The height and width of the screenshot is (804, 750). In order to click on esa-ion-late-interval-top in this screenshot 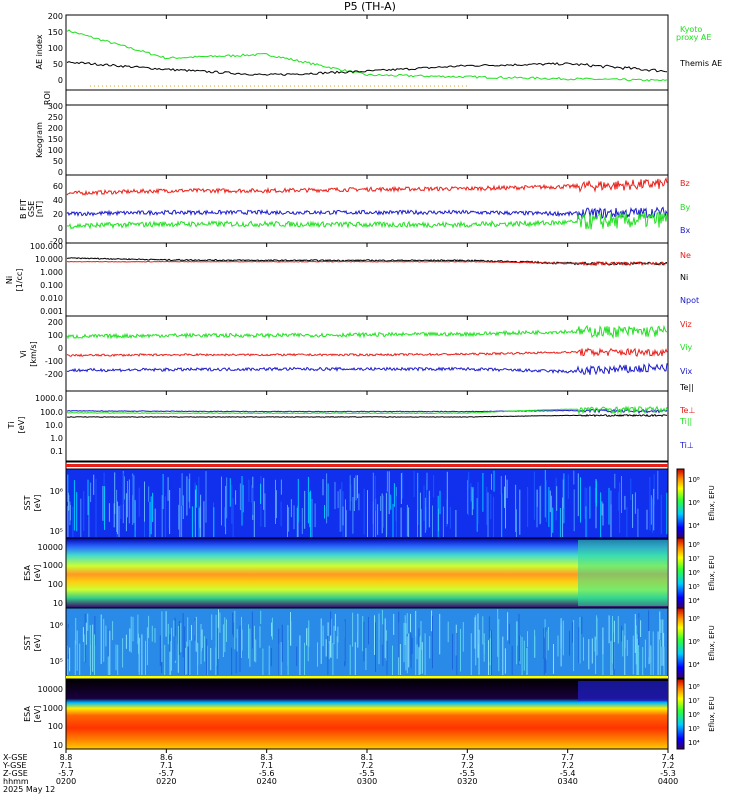, I will do `click(623, 691)`.